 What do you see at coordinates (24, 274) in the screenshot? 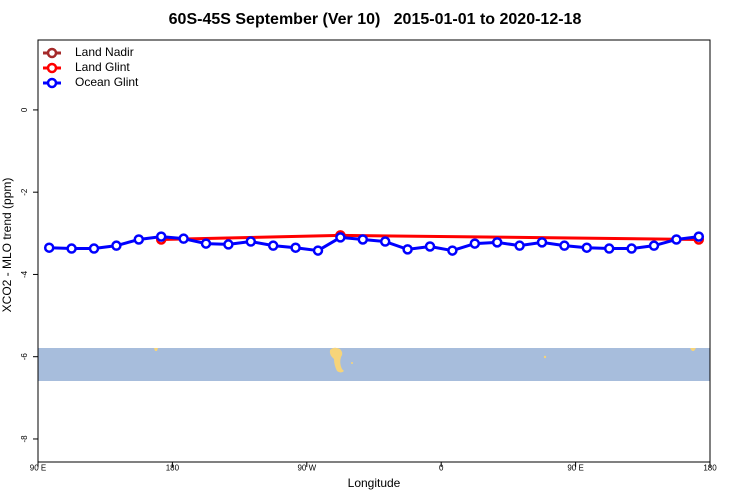
I see `y-tick-label: -4` at bounding box center [24, 274].